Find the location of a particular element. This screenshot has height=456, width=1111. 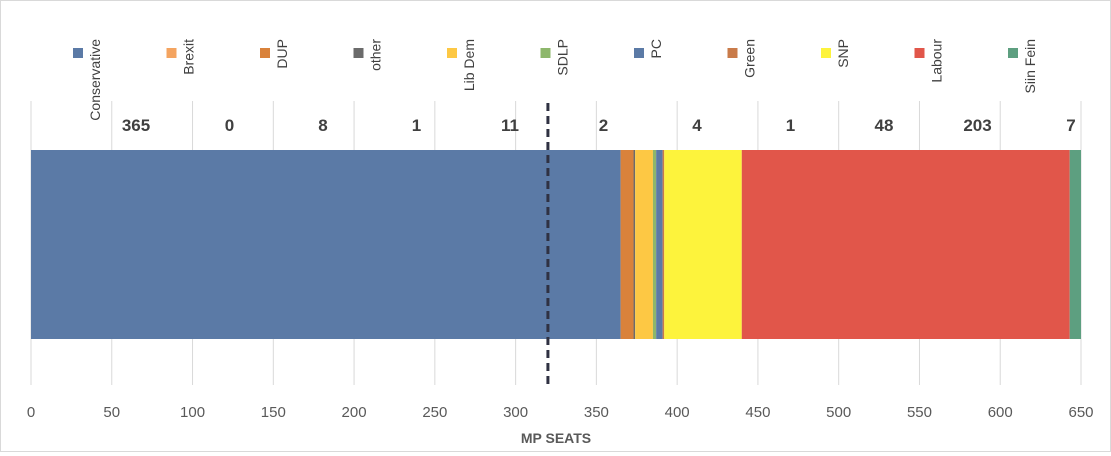

x-axis: 0 50 100 150 200 250 300 350 400 450 500 550 600 650 is located at coordinates (560, 412).